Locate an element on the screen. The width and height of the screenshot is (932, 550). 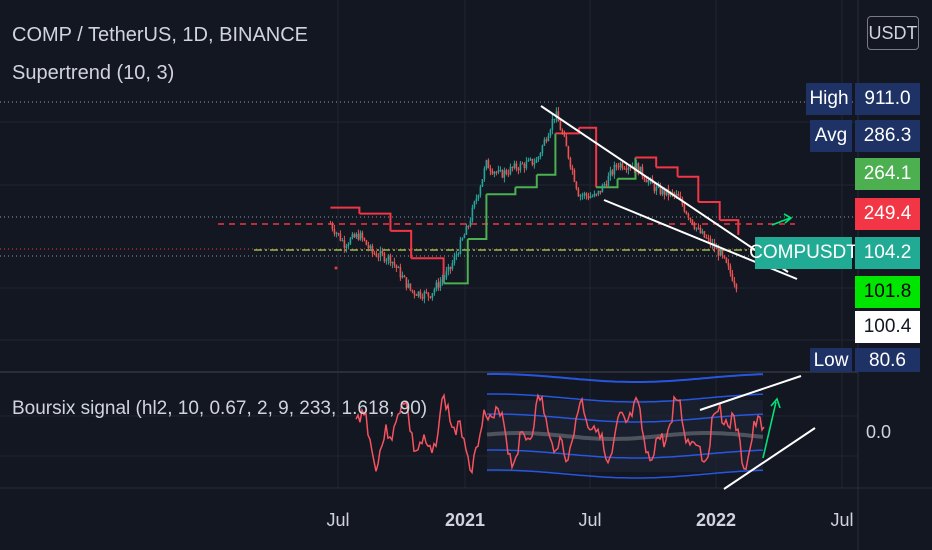
breakout-arrow is located at coordinates (782, 219).